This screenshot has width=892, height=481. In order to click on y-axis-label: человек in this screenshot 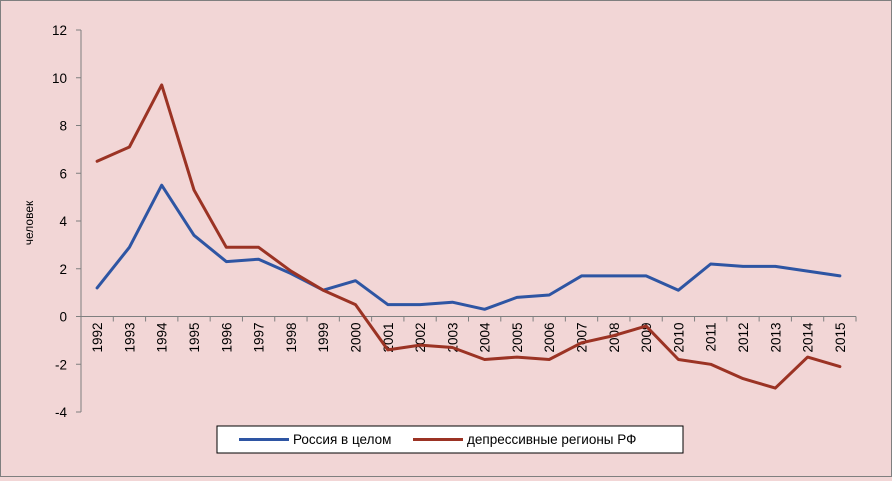, I will do `click(29, 222)`.